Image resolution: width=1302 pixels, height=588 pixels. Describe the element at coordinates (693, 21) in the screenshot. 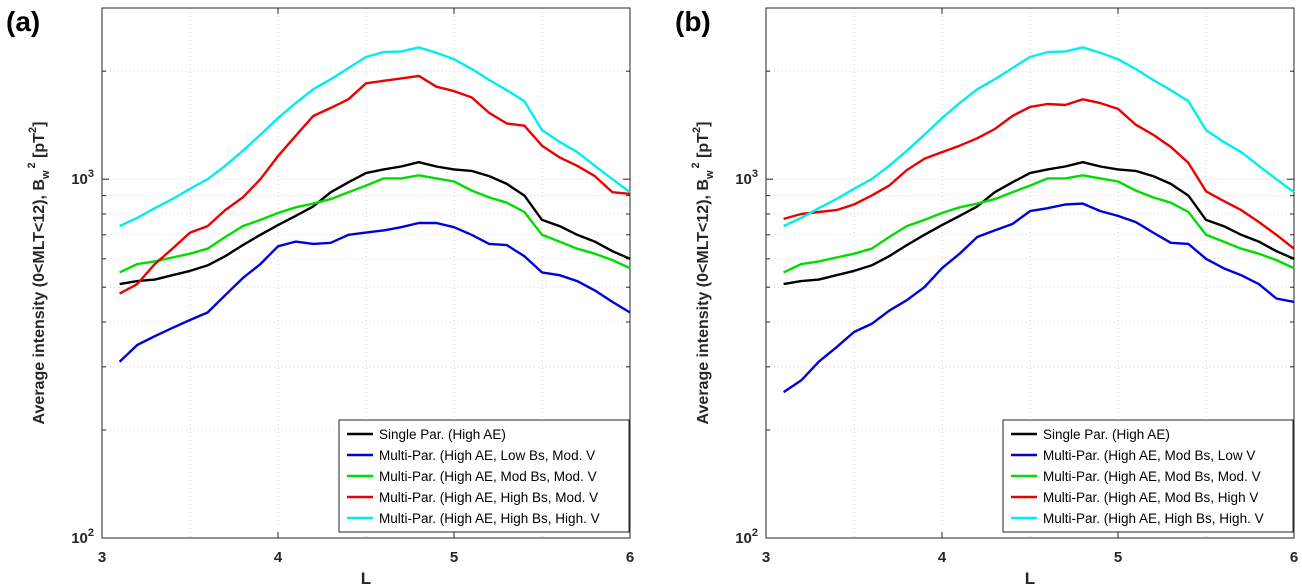

I see `panel-label-b: (b)` at that location.